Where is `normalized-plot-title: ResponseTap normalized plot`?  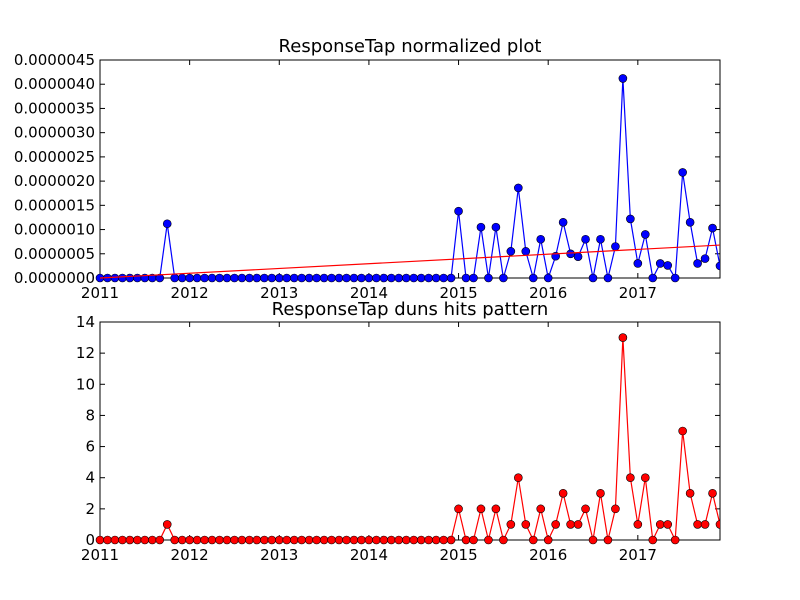 normalized-plot-title: ResponseTap normalized plot is located at coordinates (410, 46).